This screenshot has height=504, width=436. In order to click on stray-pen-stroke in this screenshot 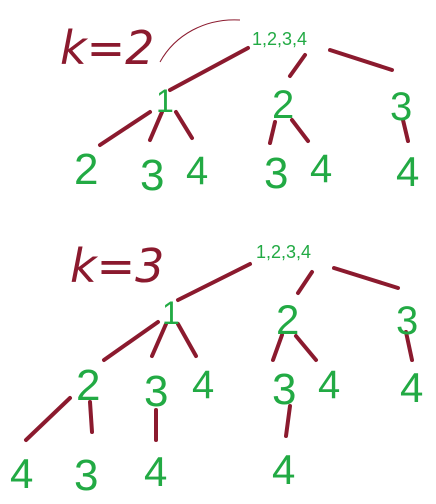, I will do `click(200, 41)`.